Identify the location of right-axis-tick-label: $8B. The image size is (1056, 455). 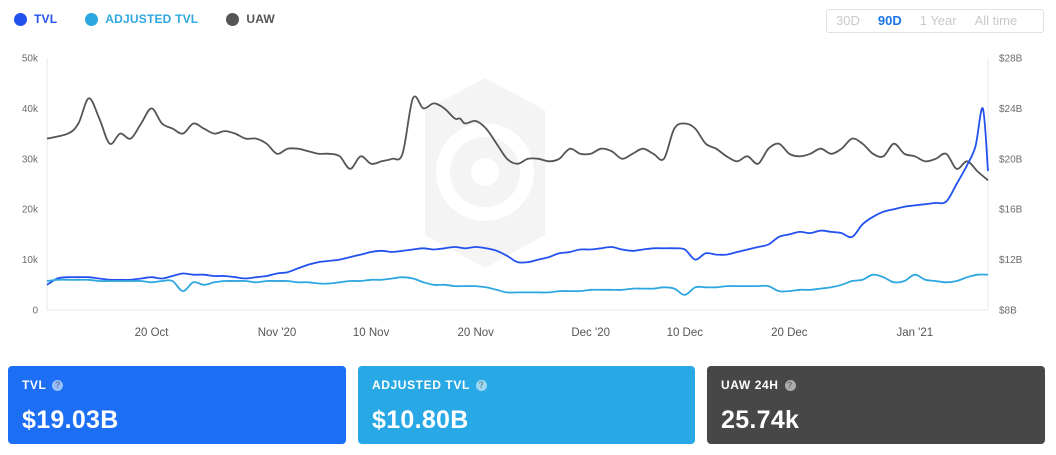
(1008, 311).